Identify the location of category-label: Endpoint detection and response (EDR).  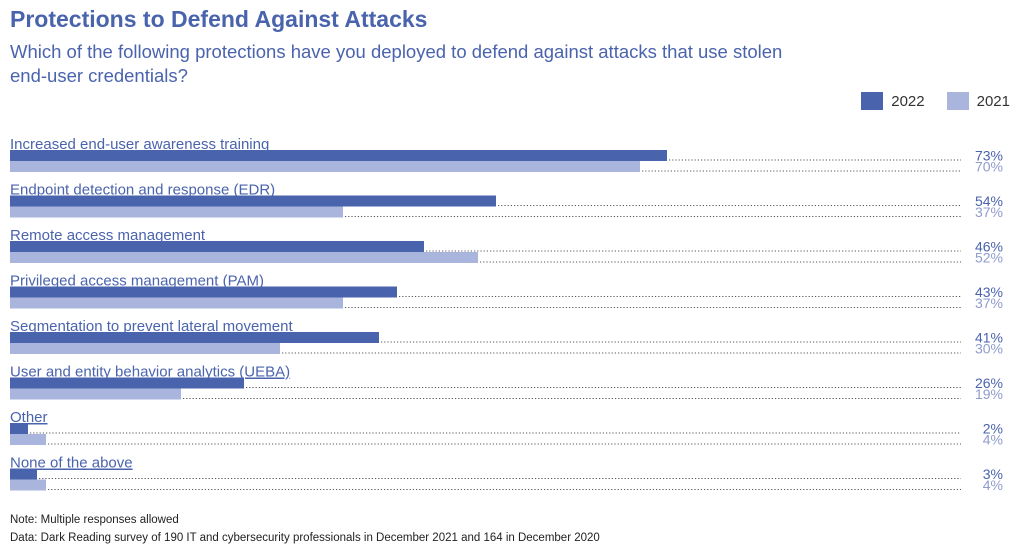
(142, 190).